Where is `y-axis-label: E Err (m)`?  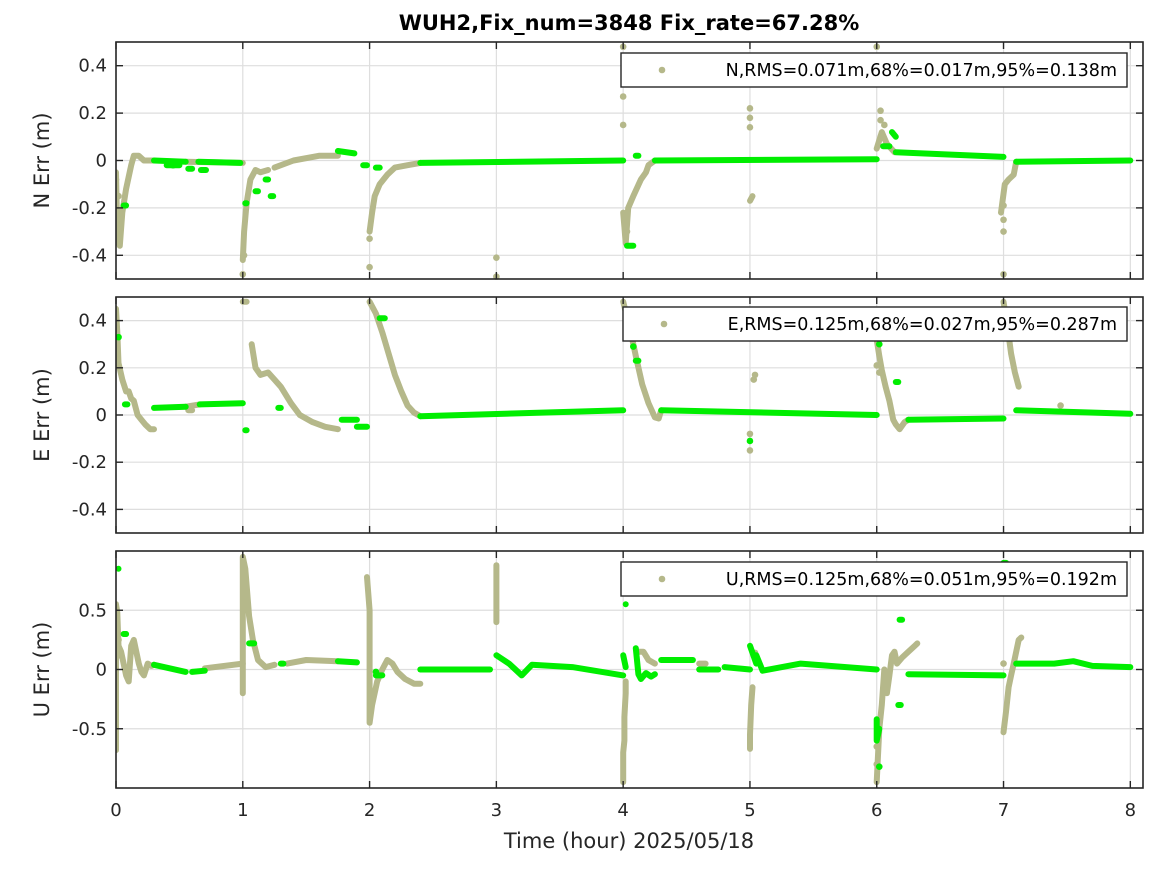
y-axis-label: E Err (m) is located at coordinates (42, 415).